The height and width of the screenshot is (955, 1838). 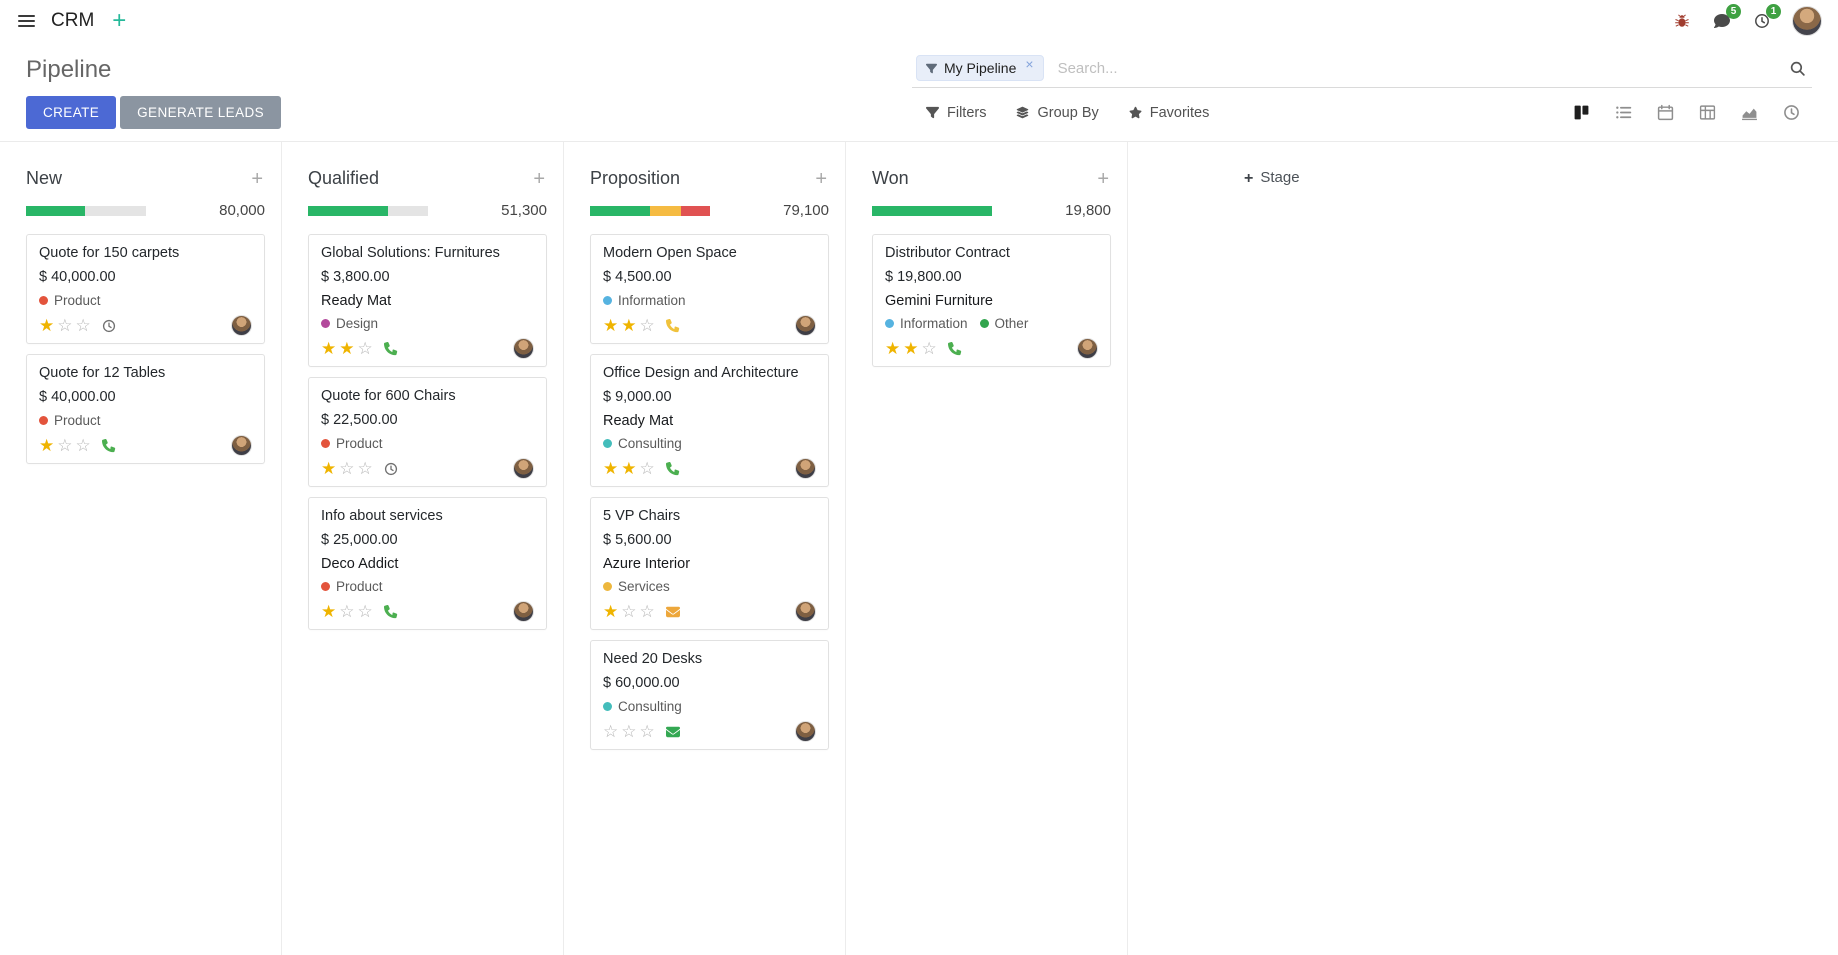 What do you see at coordinates (1807, 21) in the screenshot?
I see `user-avatar` at bounding box center [1807, 21].